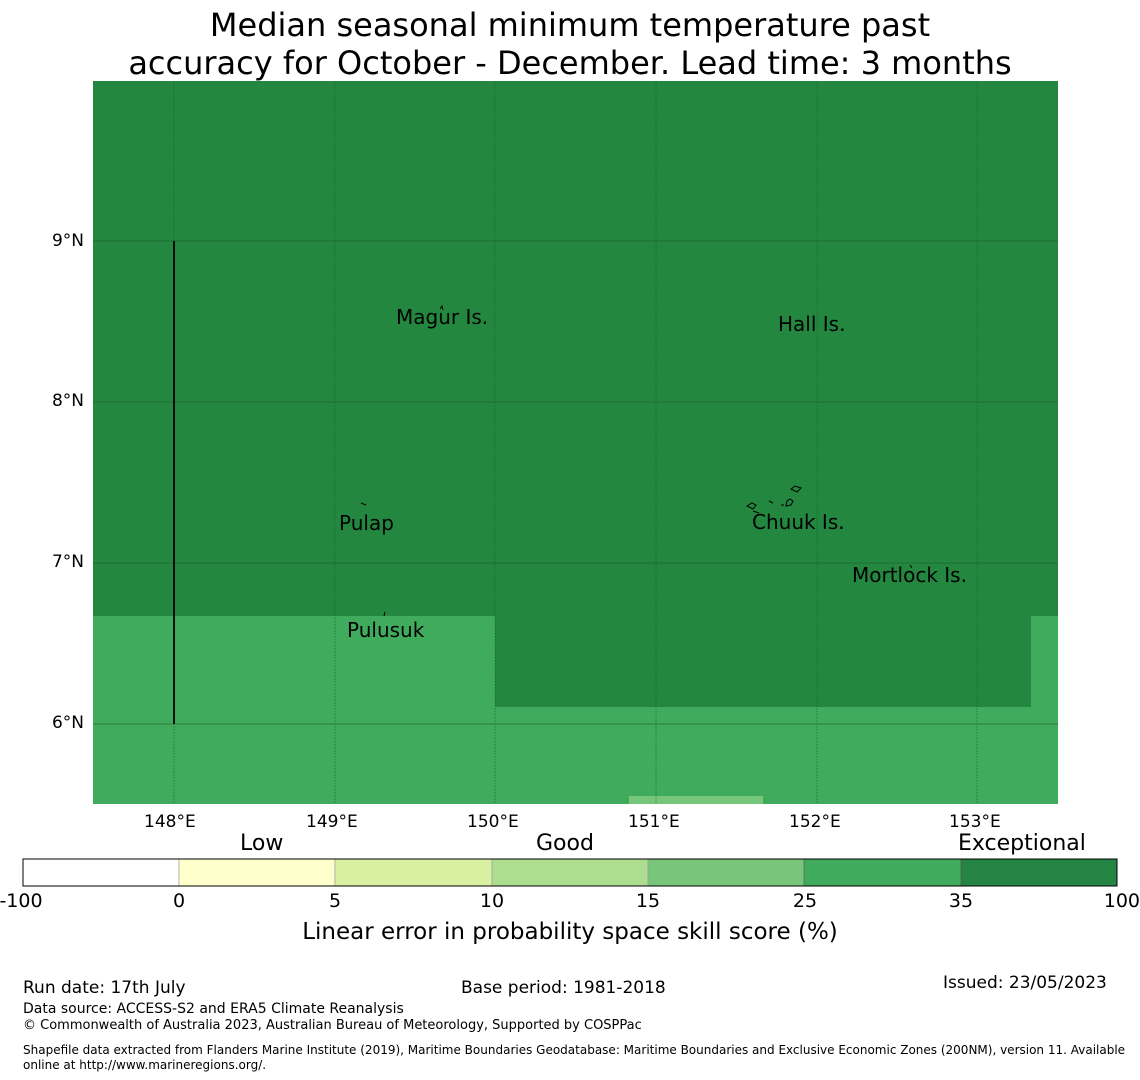 The height and width of the screenshot is (1080, 1140). I want to click on lon-tick-148E: 148°E, so click(170, 822).